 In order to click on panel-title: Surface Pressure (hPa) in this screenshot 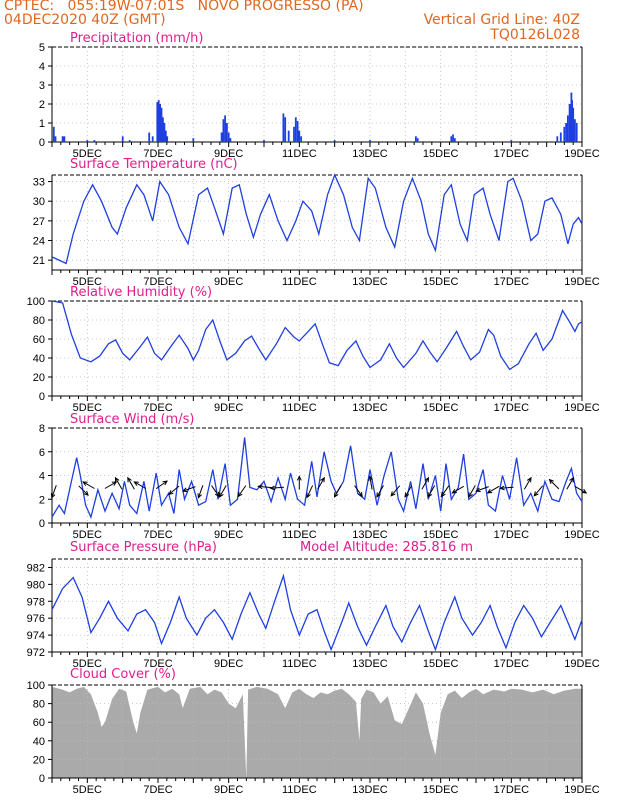, I will do `click(143, 547)`.